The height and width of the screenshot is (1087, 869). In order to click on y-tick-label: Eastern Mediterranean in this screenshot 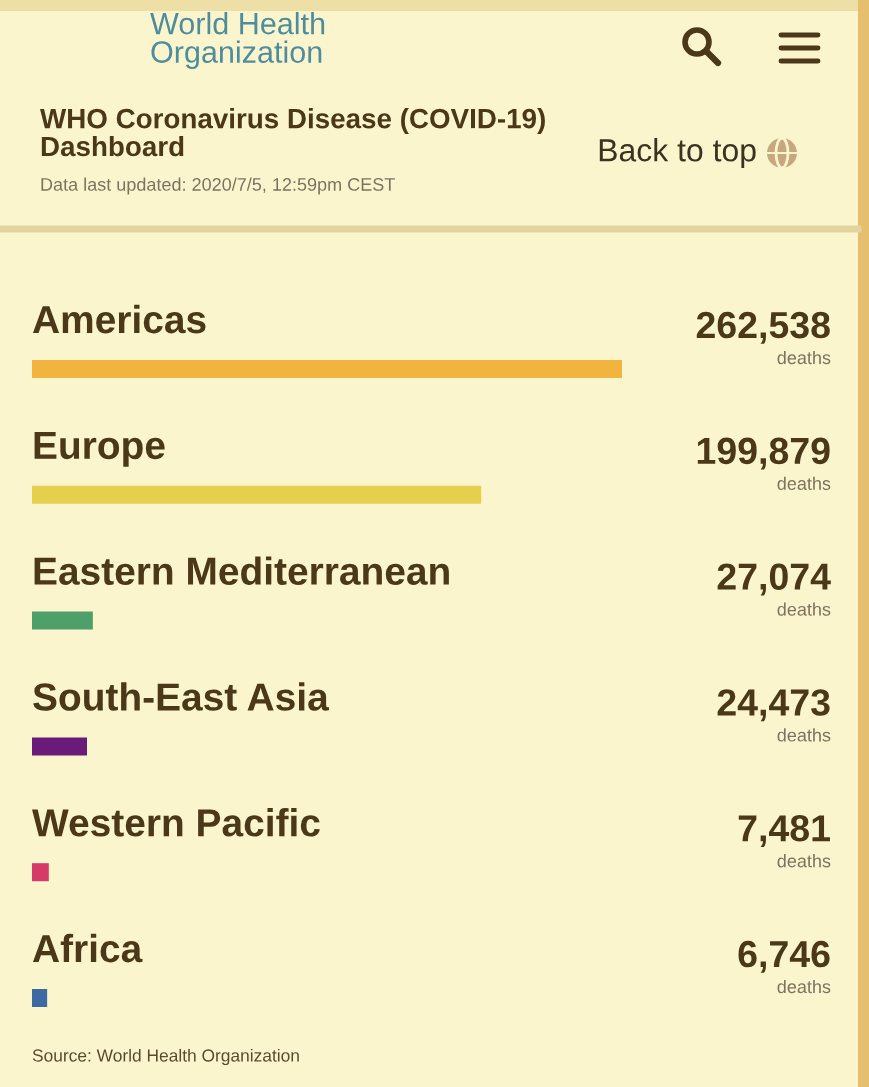, I will do `click(241, 570)`.